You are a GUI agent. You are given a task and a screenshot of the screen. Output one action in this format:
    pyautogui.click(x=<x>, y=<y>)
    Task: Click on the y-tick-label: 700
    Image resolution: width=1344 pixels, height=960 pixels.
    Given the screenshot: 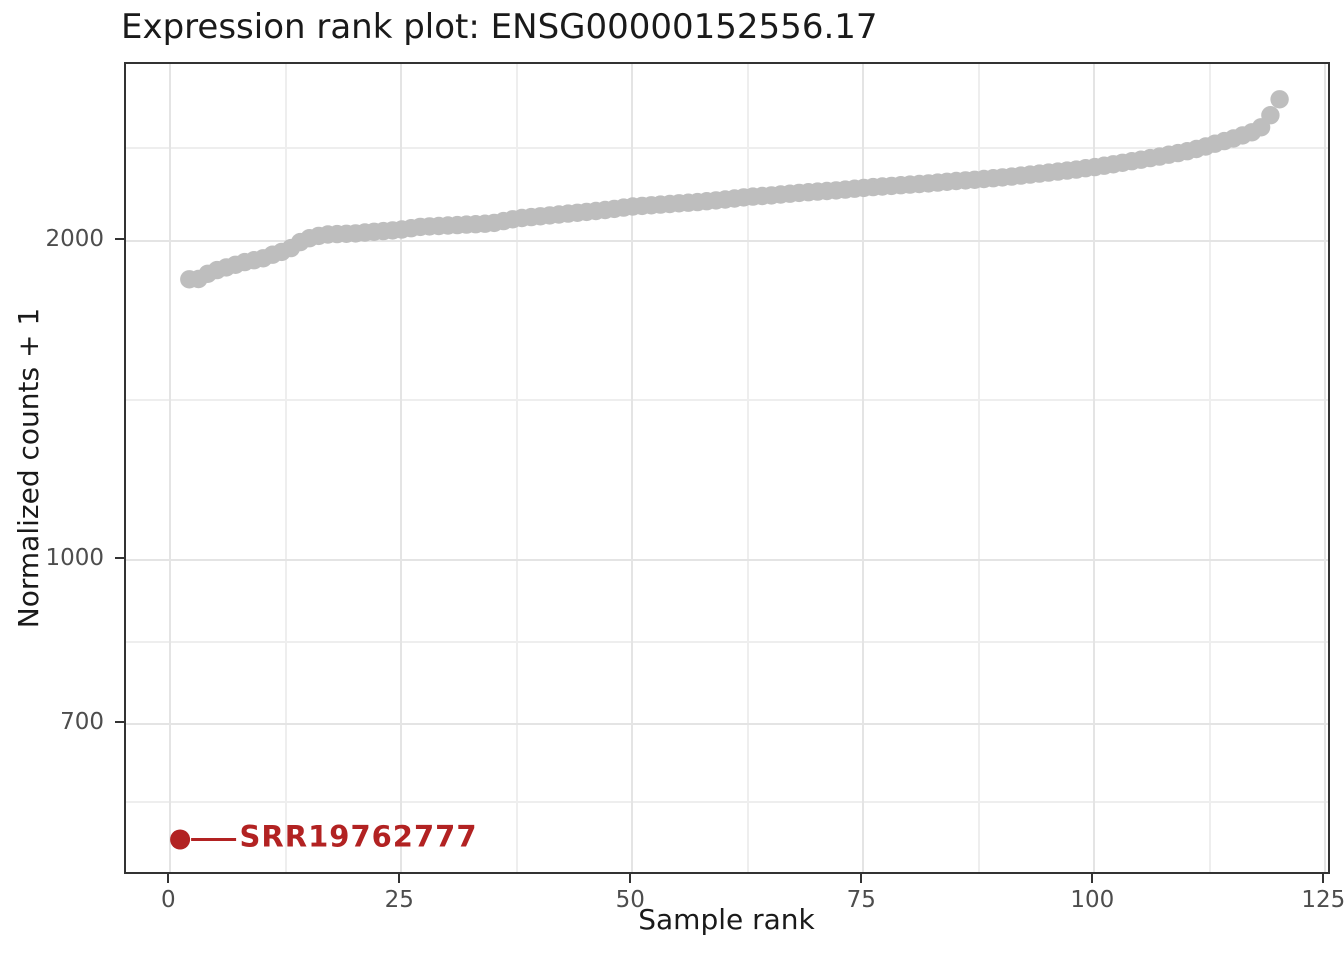 What is the action you would take?
    pyautogui.click(x=82, y=722)
    